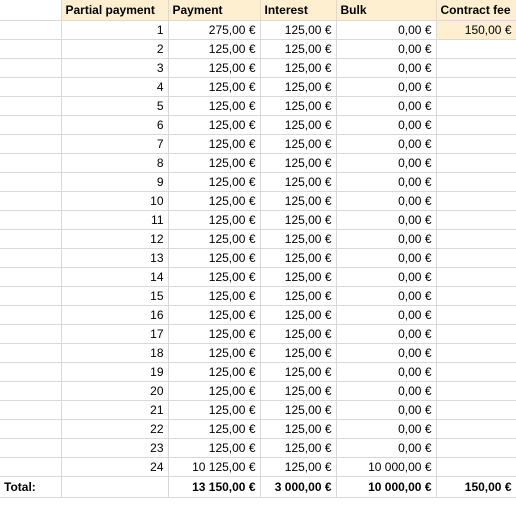 The width and height of the screenshot is (516, 518). I want to click on cell-partial-payment-number: 9, so click(115, 182).